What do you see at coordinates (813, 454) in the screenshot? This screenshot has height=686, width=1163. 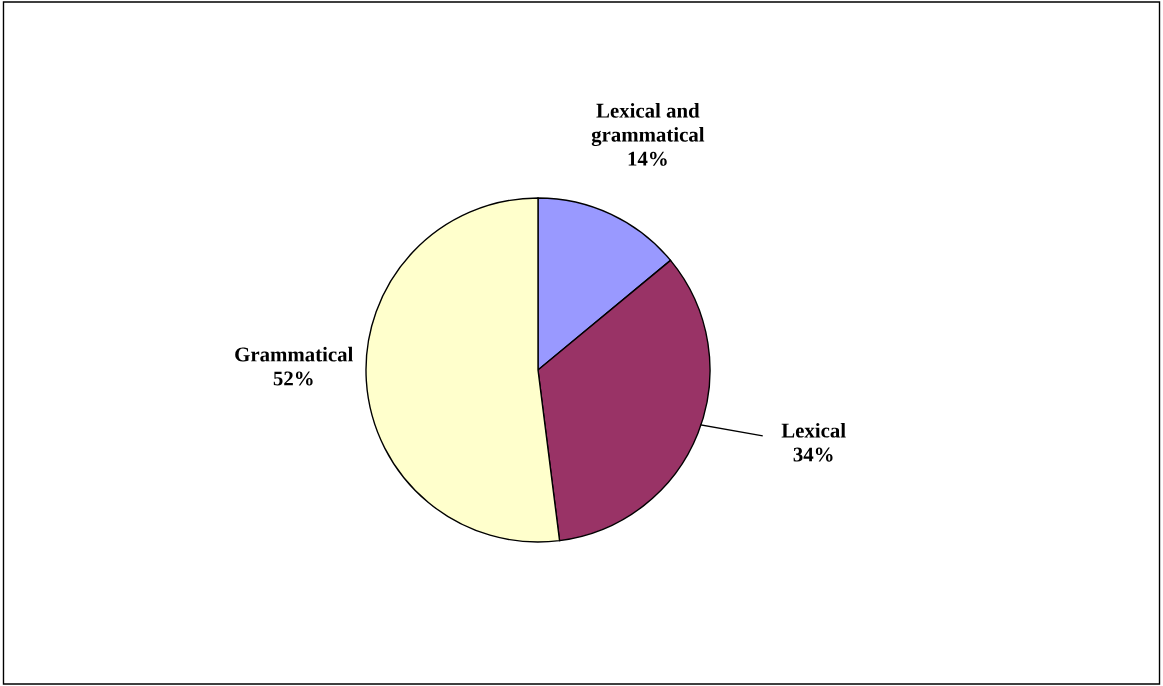 I see `data-label: 34%` at bounding box center [813, 454].